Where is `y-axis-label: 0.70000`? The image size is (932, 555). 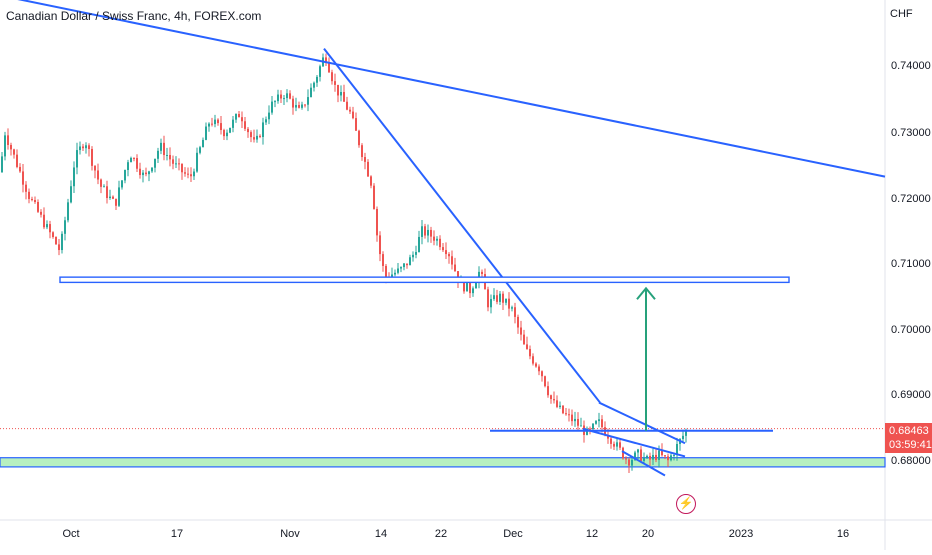
y-axis-label: 0.70000 is located at coordinates (911, 330).